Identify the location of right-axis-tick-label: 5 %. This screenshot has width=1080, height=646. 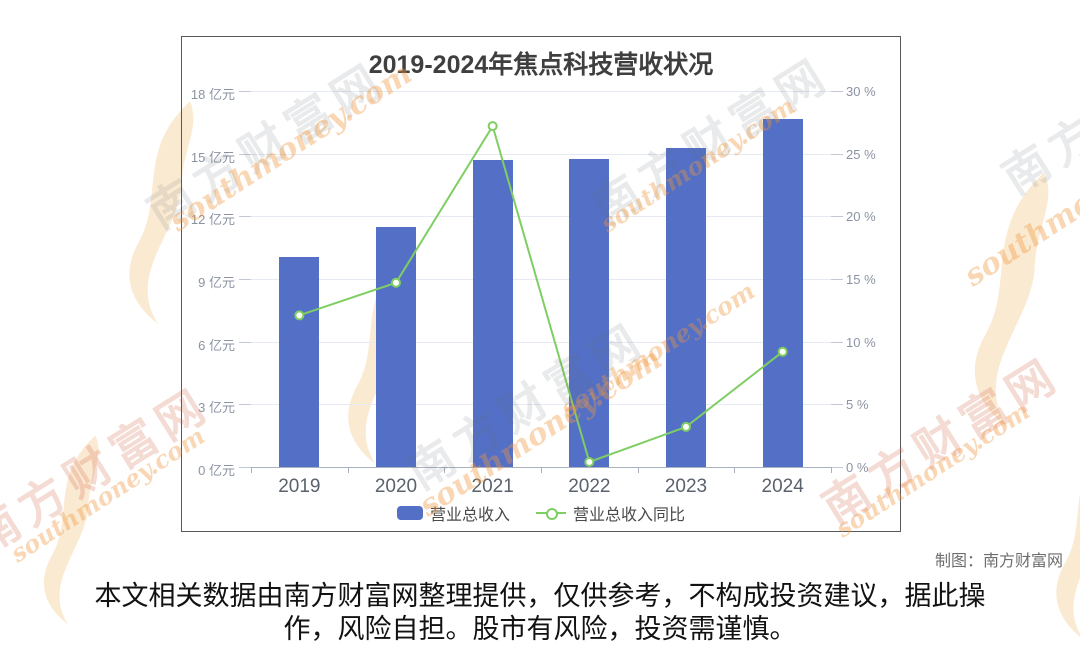
(857, 405).